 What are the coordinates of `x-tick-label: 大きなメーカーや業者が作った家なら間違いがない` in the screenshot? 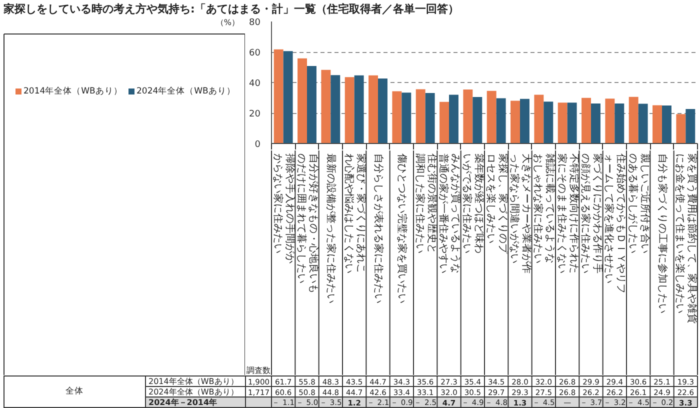 It's located at (520, 214).